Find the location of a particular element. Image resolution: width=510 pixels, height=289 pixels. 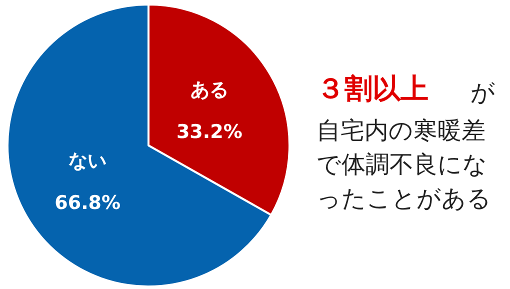

data-label: 33.2% is located at coordinates (209, 131).